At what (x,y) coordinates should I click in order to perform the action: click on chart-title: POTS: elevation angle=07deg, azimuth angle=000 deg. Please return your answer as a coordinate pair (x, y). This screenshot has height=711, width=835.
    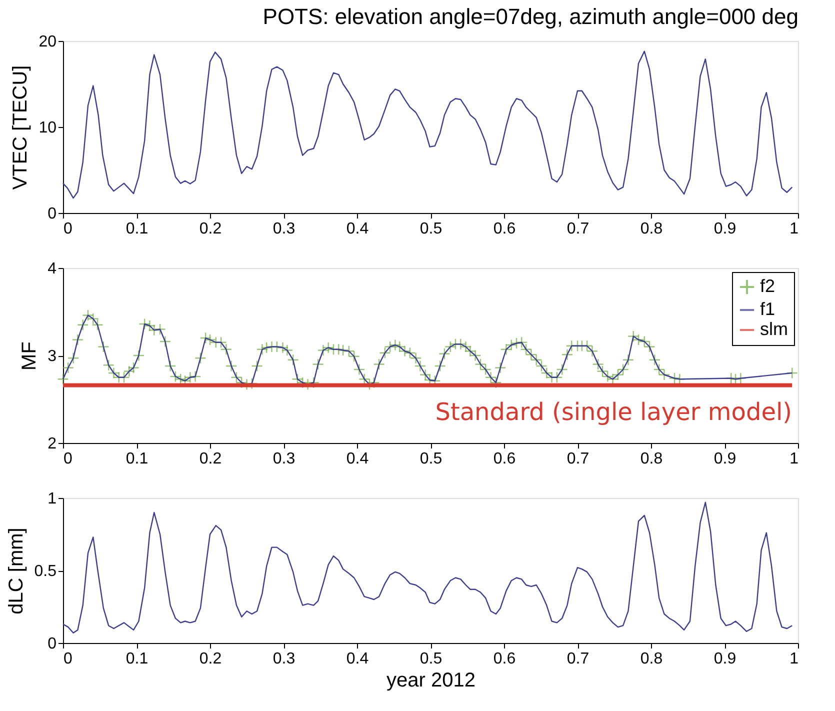
    Looking at the image, I should click on (530, 16).